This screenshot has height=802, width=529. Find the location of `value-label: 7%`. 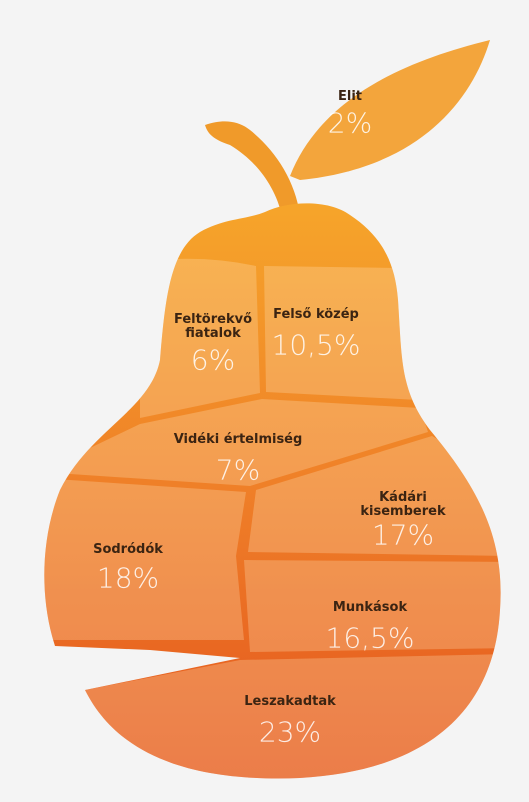

value-label: 7% is located at coordinates (238, 470).